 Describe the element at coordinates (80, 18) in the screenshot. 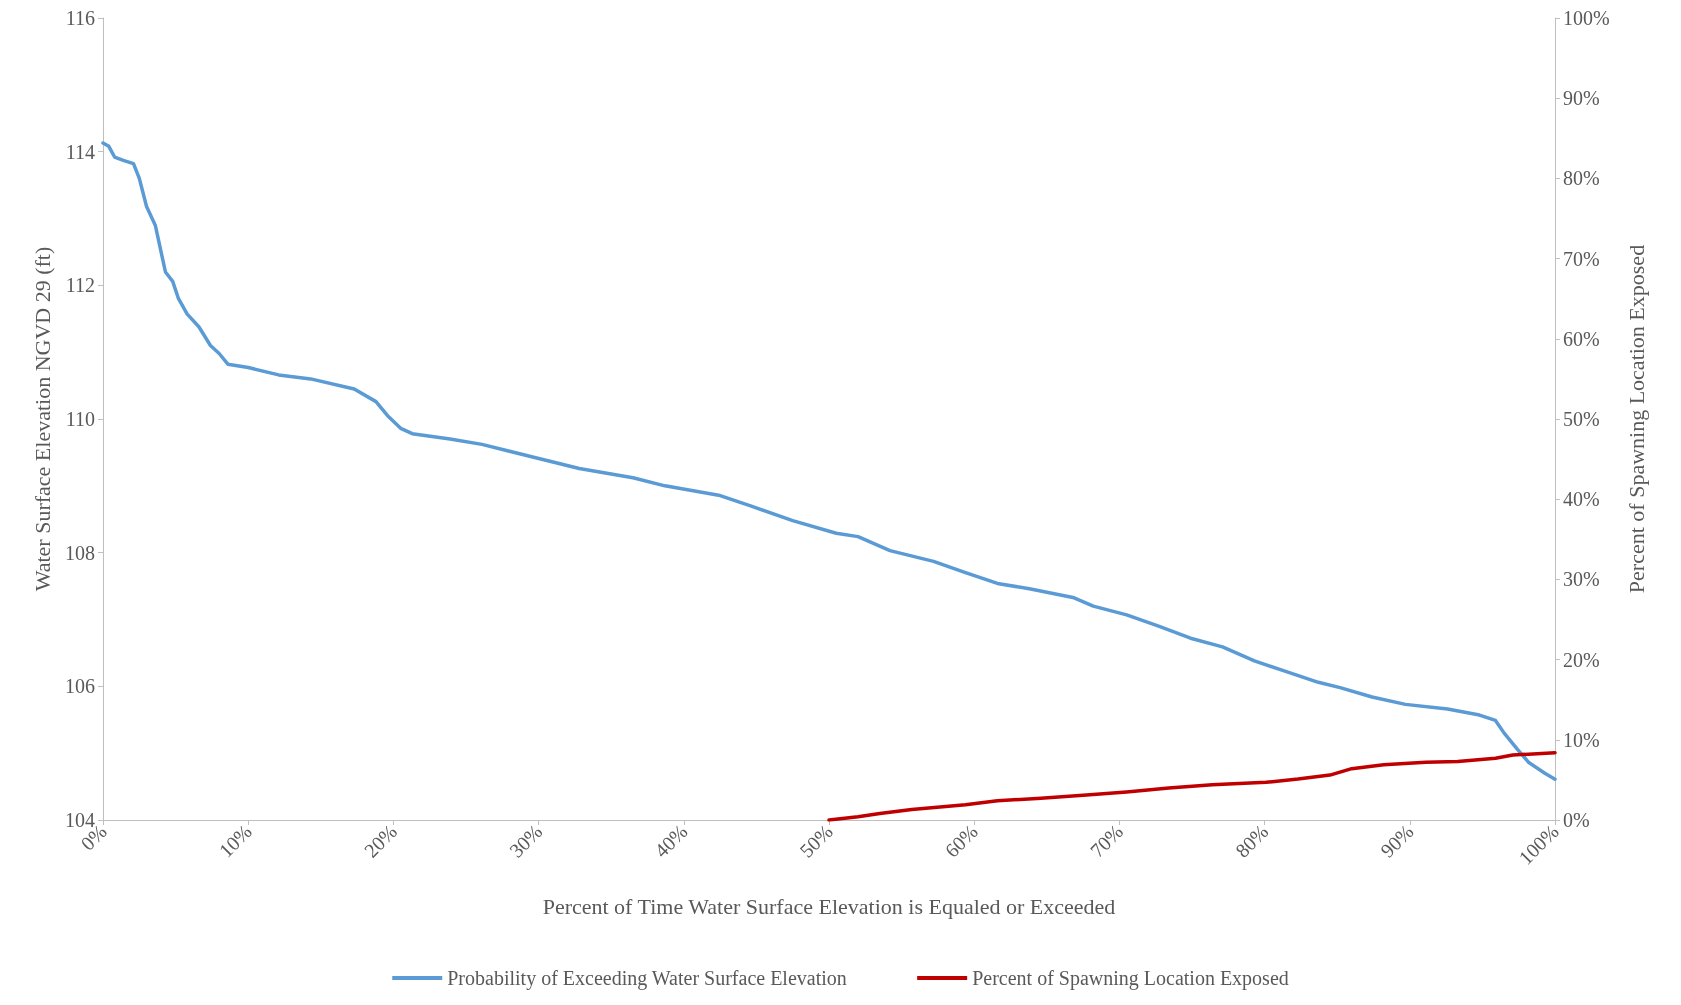

I see `y-tick-label: 116` at that location.